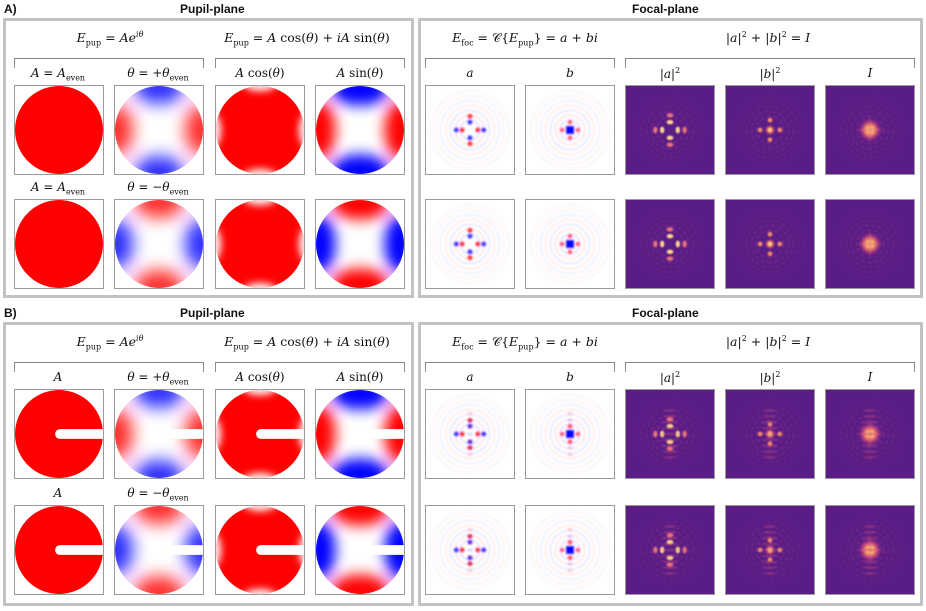 This screenshot has width=926, height=611. Describe the element at coordinates (158, 378) in the screenshot. I see `panel-b-label-phase-top: θ = +θeven` at that location.